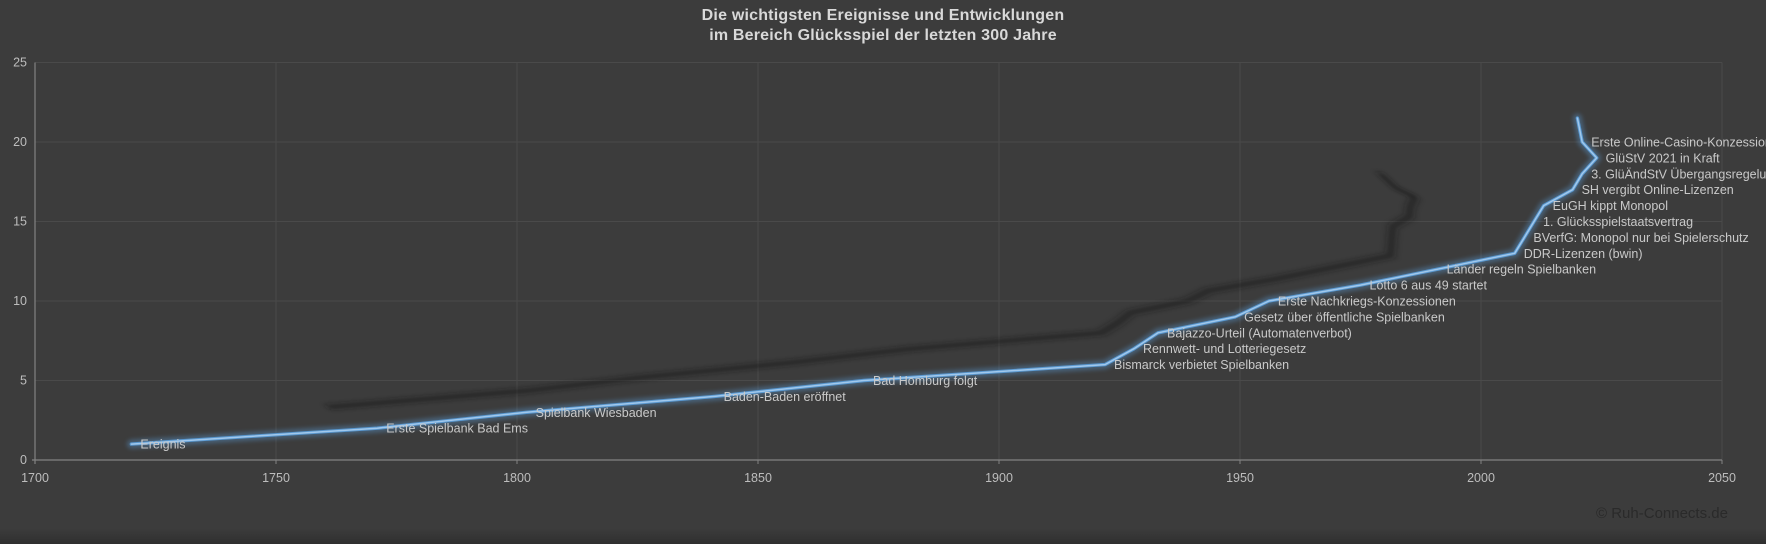 The width and height of the screenshot is (1766, 544). What do you see at coordinates (1429, 286) in the screenshot?
I see `data-point-label: Lotto 6 aus 49 startet` at bounding box center [1429, 286].